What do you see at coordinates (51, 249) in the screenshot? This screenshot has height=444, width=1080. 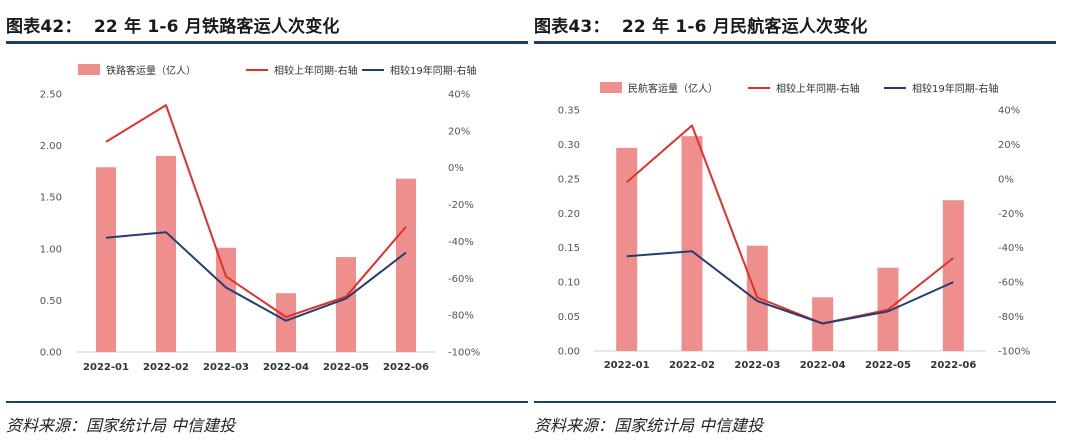 I see `left-axis-tick: 1.00` at bounding box center [51, 249].